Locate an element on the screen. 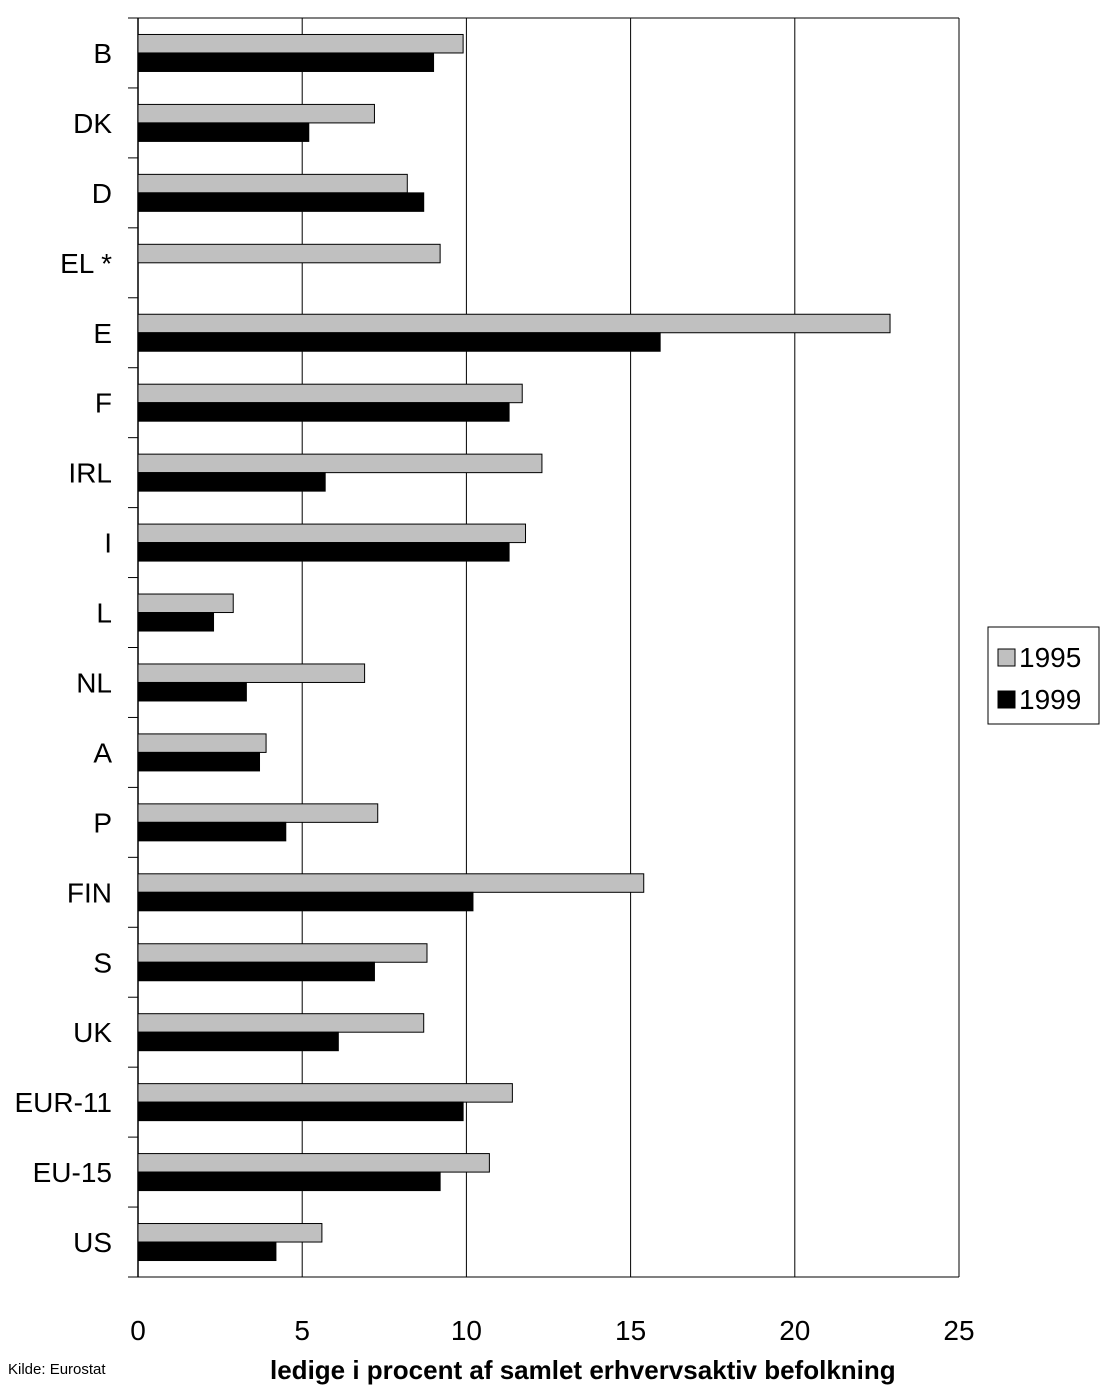  bar-EUR-11-1995 is located at coordinates (325, 1093).